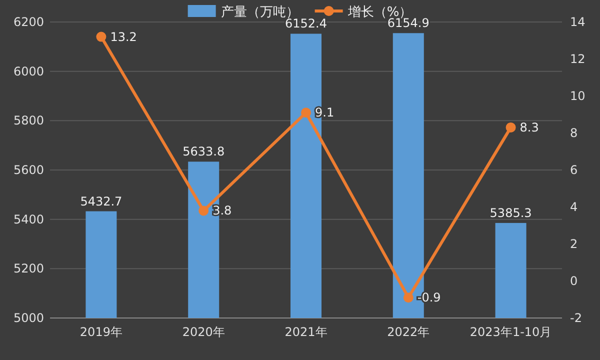  What do you see at coordinates (28, 170) in the screenshot?
I see `y-tick-label: 5600` at bounding box center [28, 170].